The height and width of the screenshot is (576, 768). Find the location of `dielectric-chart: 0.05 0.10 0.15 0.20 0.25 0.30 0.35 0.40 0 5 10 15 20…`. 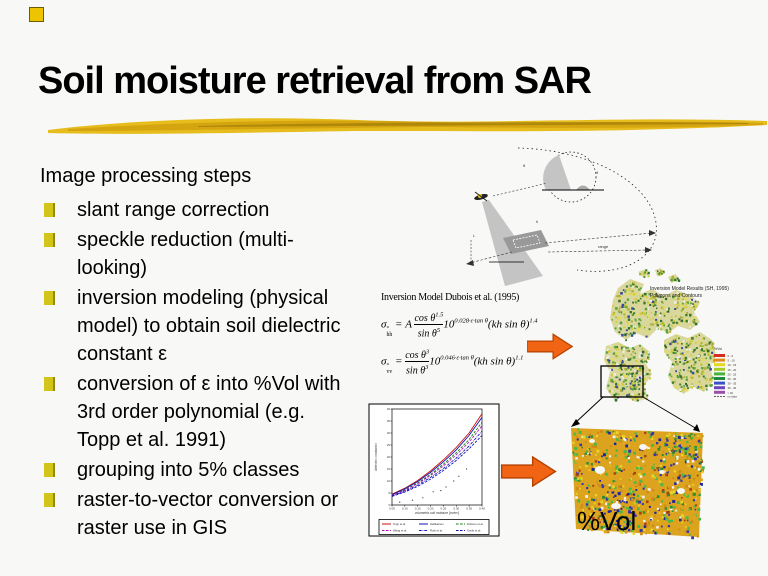

dielectric-chart: 0.05 0.10 0.15 0.20 0.25 0.30 0.35 0.40 0 5 10 15 20… is located at coordinates (434, 470).